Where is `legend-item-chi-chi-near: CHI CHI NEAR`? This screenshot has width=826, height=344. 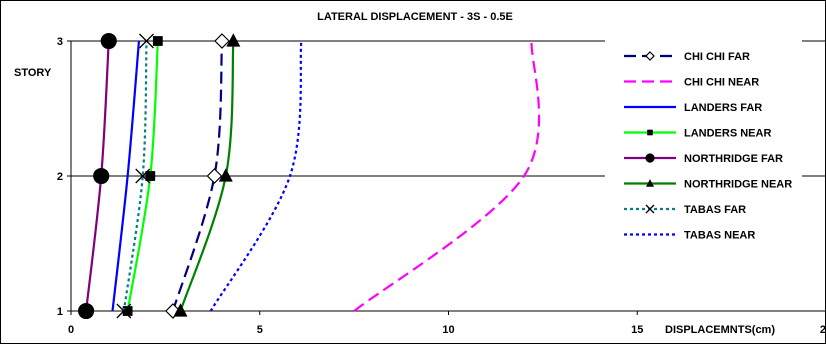 legend-item-chi-chi-near: CHI CHI NEAR is located at coordinates (691, 83).